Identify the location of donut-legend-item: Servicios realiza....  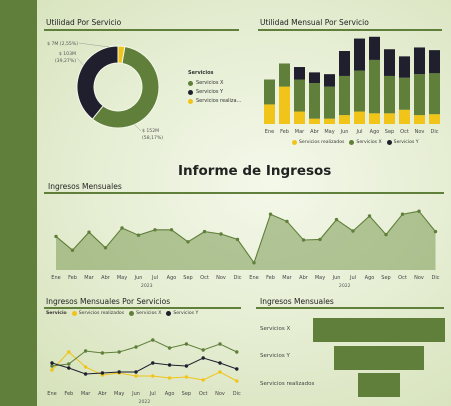
(214, 101).